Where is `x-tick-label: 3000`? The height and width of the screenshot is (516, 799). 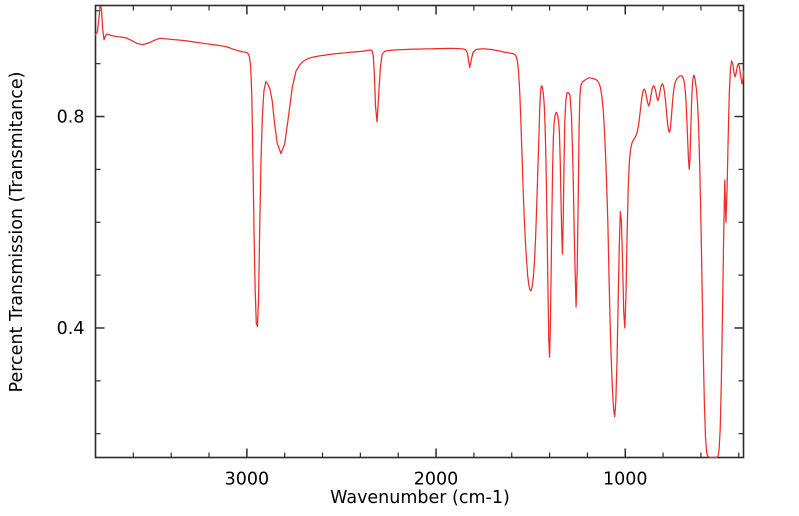 x-tick-label: 3000 is located at coordinates (247, 480).